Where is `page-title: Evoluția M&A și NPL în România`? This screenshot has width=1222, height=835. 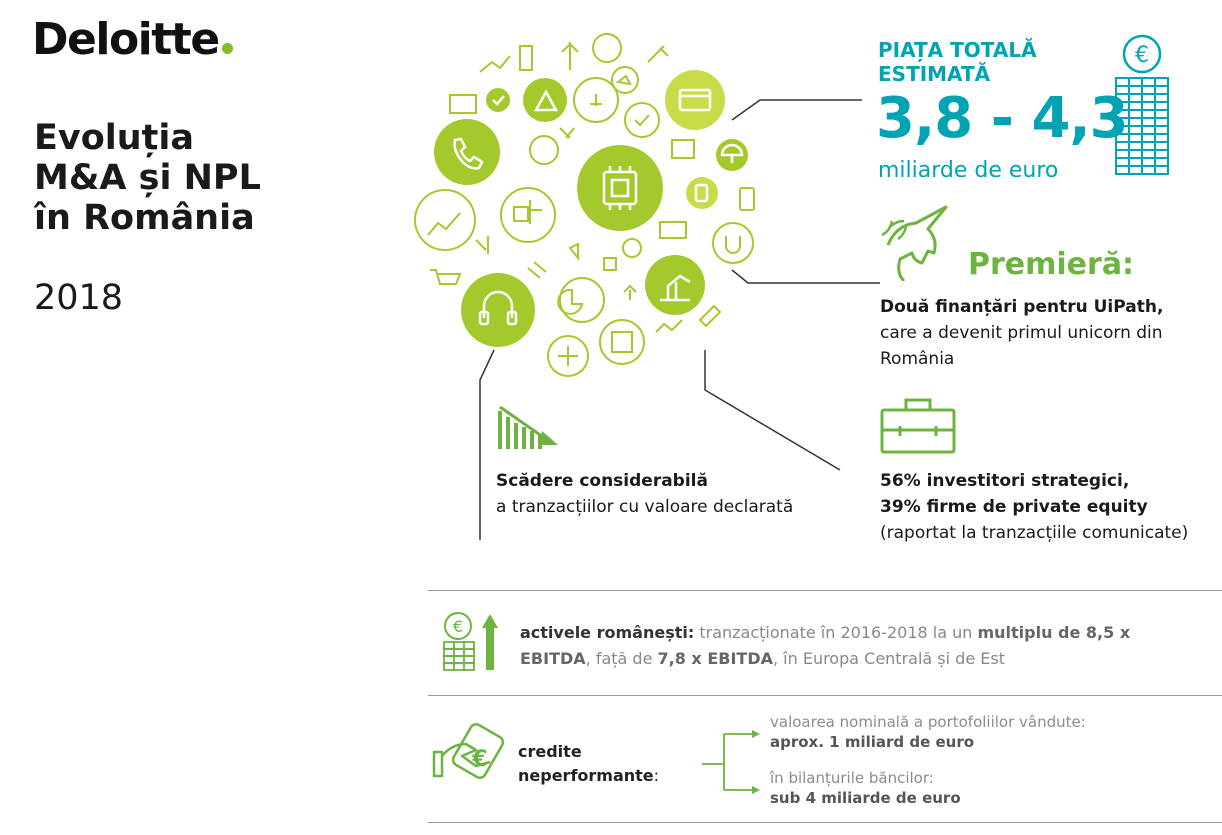
page-title: Evoluția M&A și NPL în România is located at coordinates (147, 178).